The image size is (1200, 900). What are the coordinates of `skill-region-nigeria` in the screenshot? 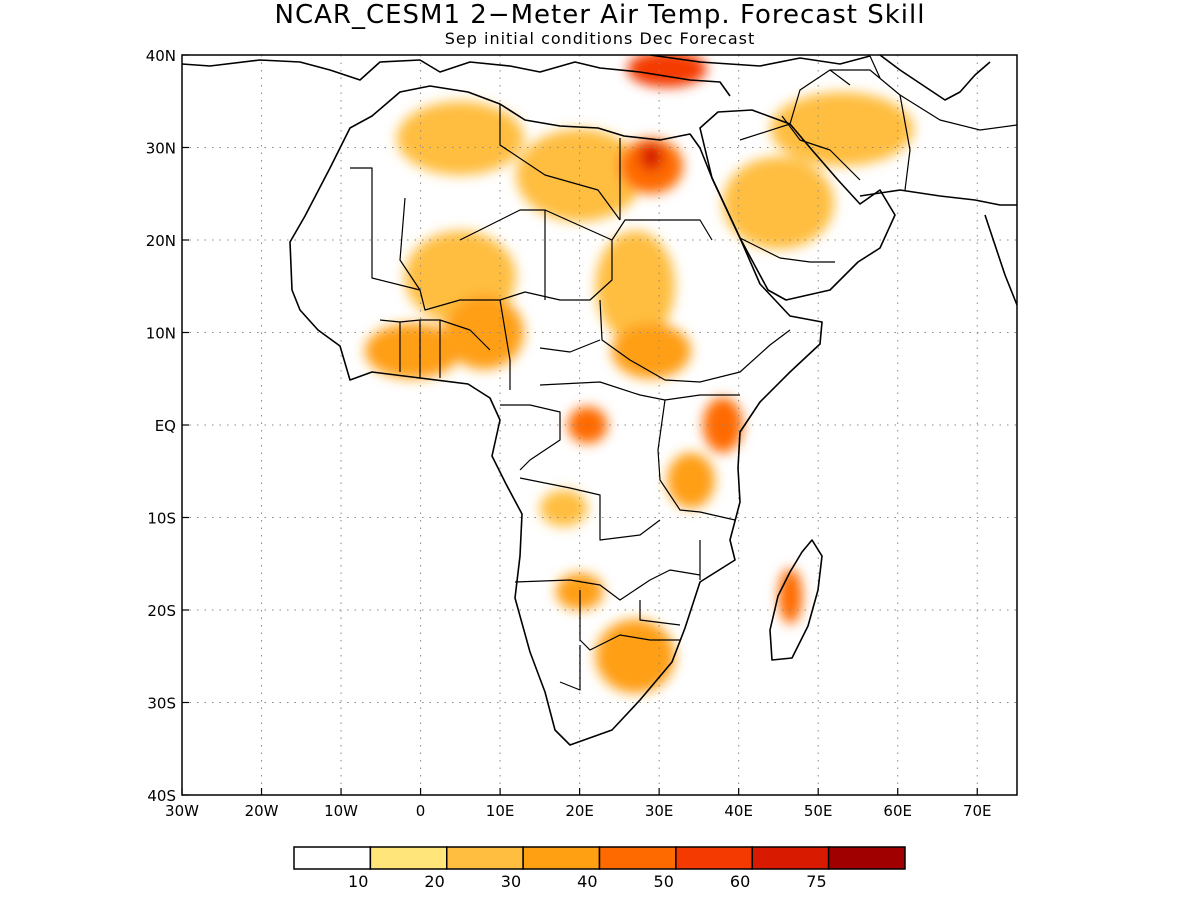 It's located at (484, 332).